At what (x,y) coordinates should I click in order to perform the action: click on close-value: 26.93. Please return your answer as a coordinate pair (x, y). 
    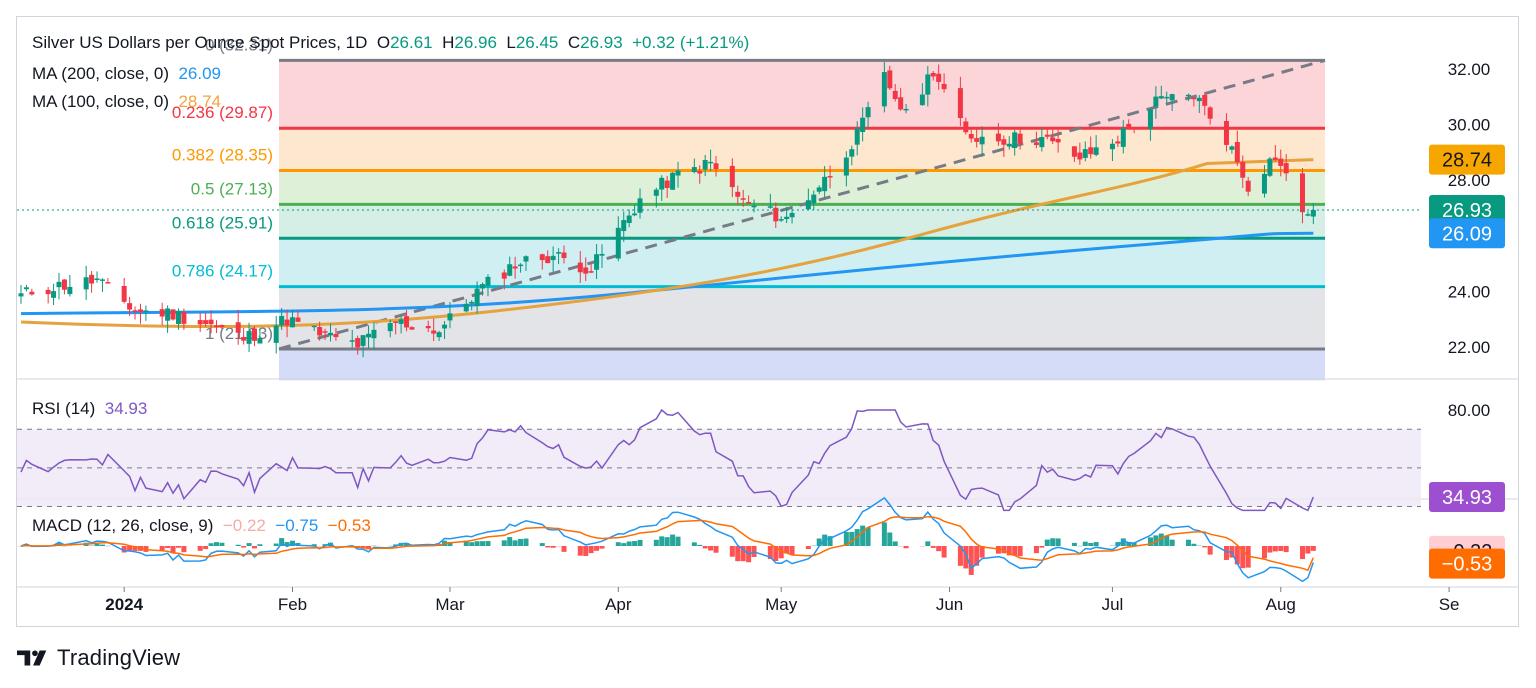
    Looking at the image, I should click on (601, 42).